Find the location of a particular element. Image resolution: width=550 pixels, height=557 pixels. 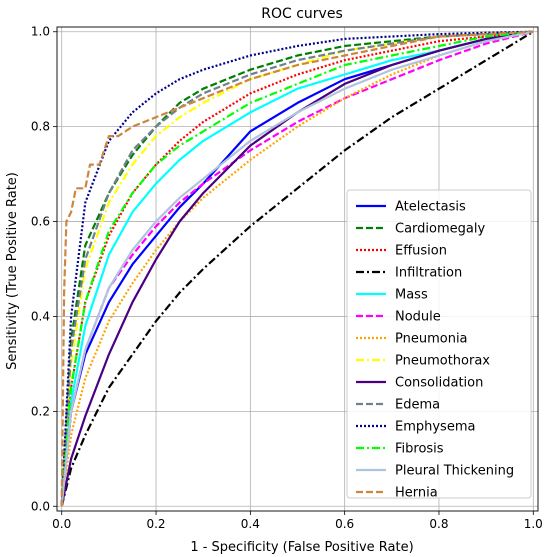

y-tick-label: 1.0 is located at coordinates (40, 32).